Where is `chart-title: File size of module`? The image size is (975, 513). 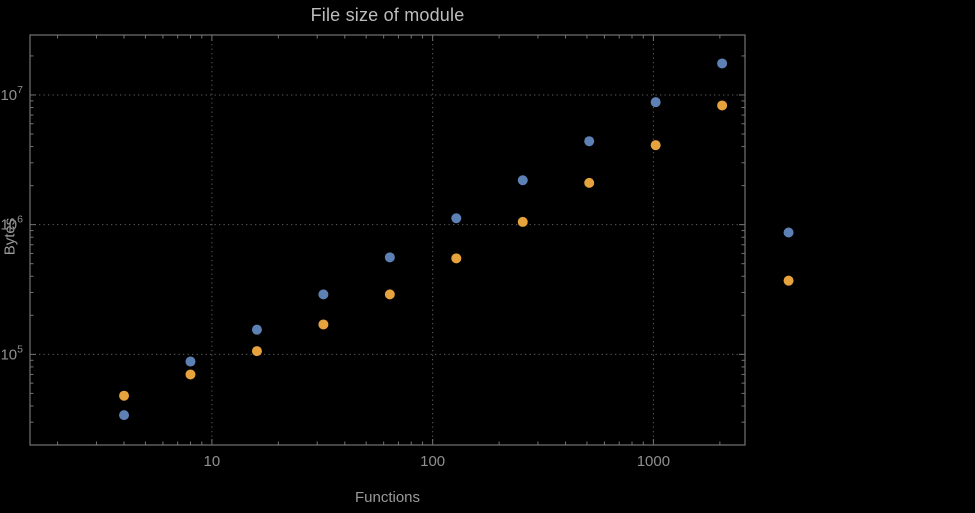
chart-title: File size of module is located at coordinates (387, 15).